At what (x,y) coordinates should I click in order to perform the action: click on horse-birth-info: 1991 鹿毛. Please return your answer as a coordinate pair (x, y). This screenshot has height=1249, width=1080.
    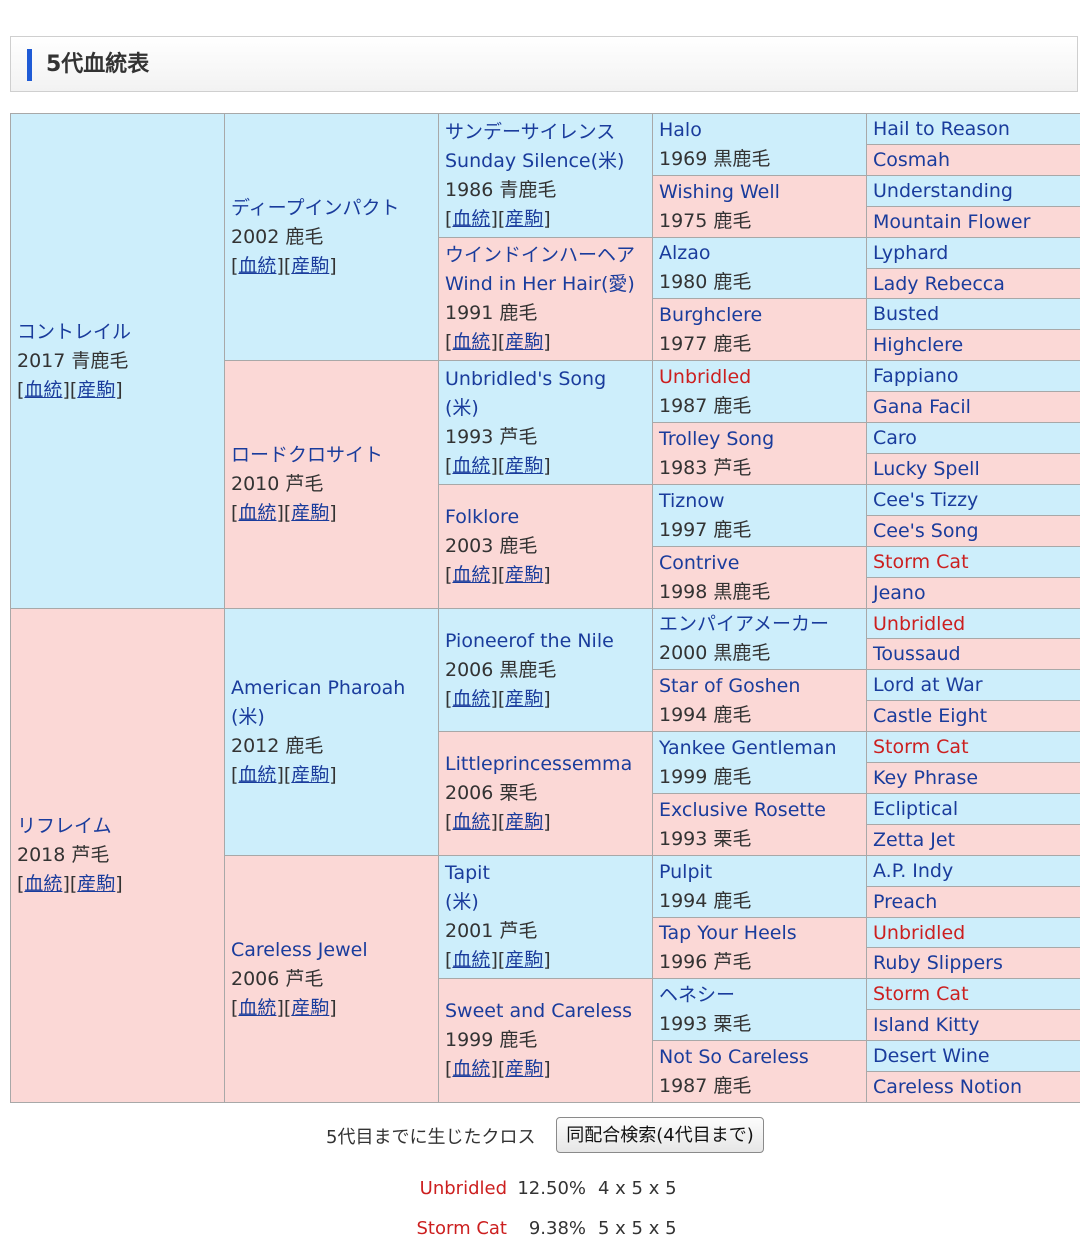
    Looking at the image, I should click on (491, 313).